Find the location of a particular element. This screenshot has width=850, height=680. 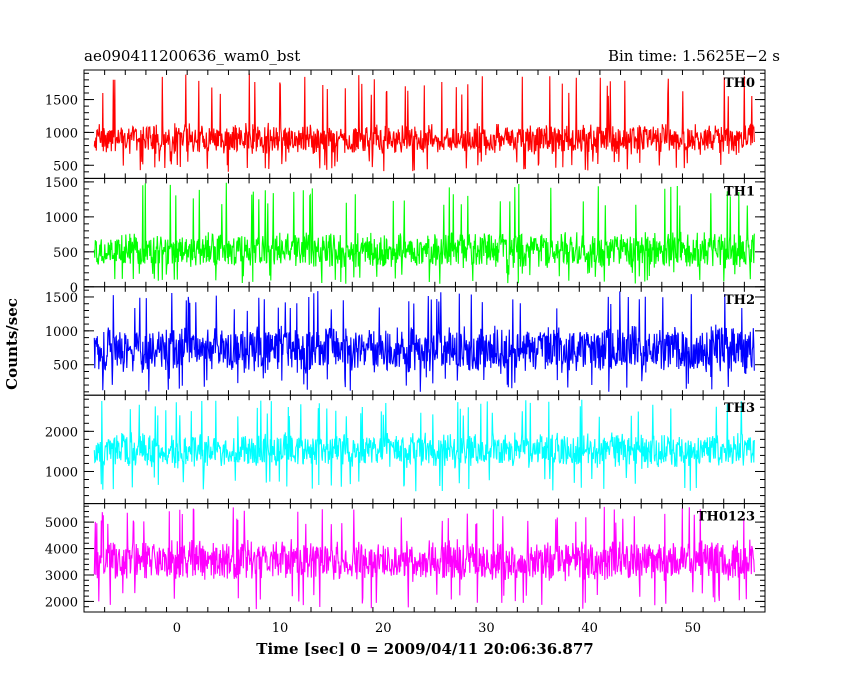

panel-label-th0123: TH0123 is located at coordinates (726, 517).